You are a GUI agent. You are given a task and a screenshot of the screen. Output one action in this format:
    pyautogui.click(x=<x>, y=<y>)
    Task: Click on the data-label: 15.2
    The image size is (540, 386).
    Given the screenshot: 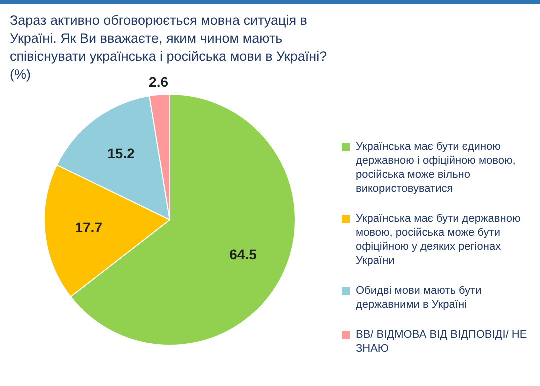 What is the action you would take?
    pyautogui.click(x=122, y=153)
    